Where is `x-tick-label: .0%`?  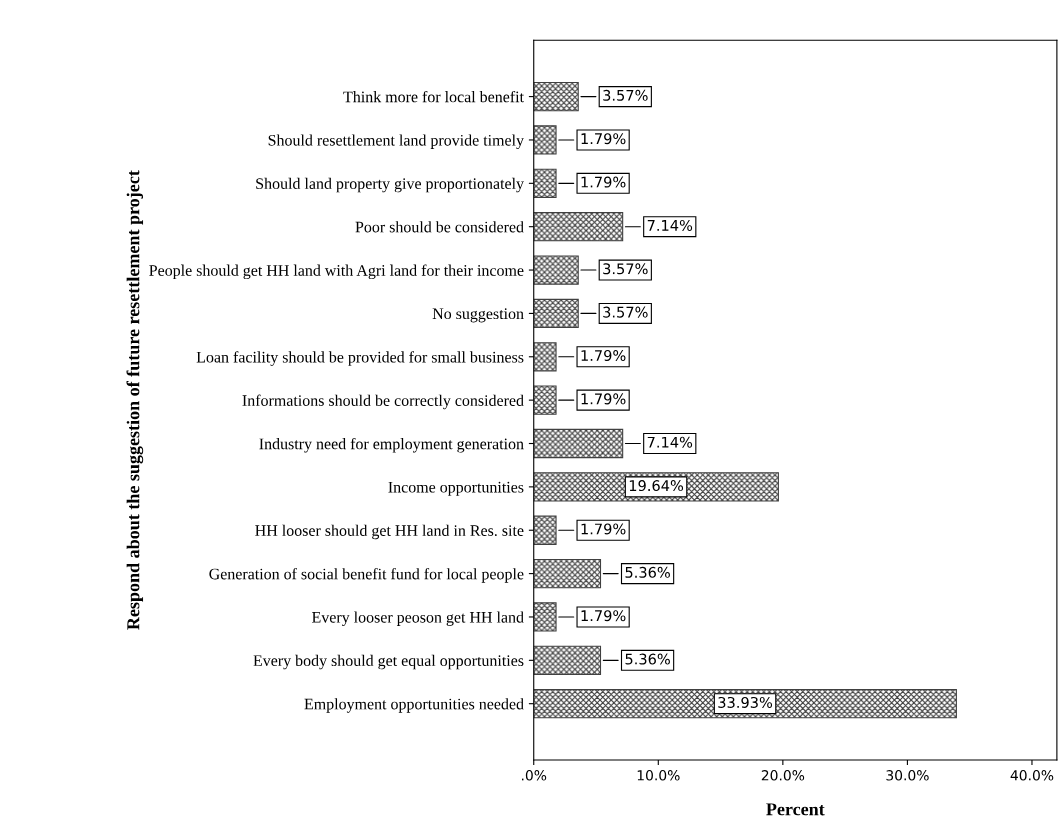 x-tick-label: .0% is located at coordinates (534, 775).